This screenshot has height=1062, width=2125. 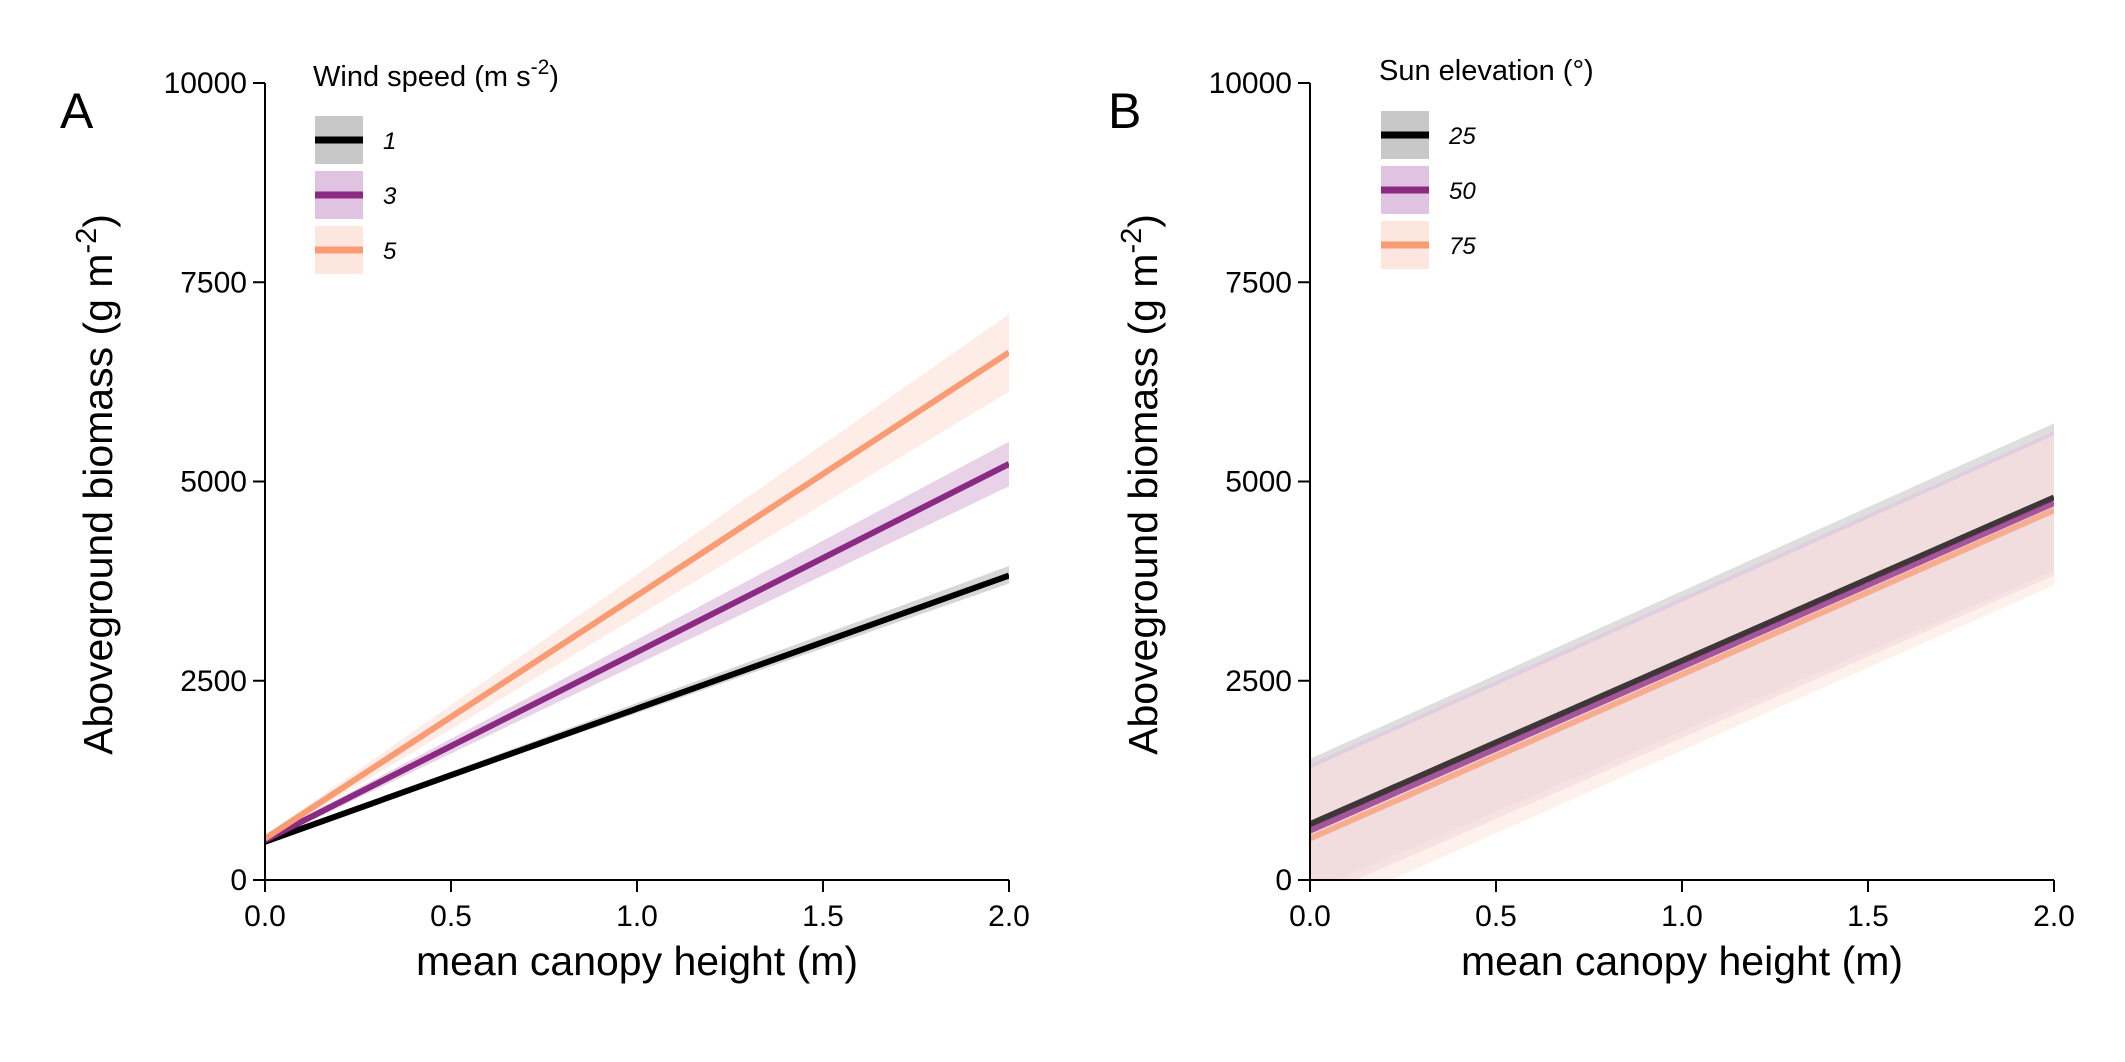 What do you see at coordinates (77, 111) in the screenshot?
I see `panel-label: A` at bounding box center [77, 111].